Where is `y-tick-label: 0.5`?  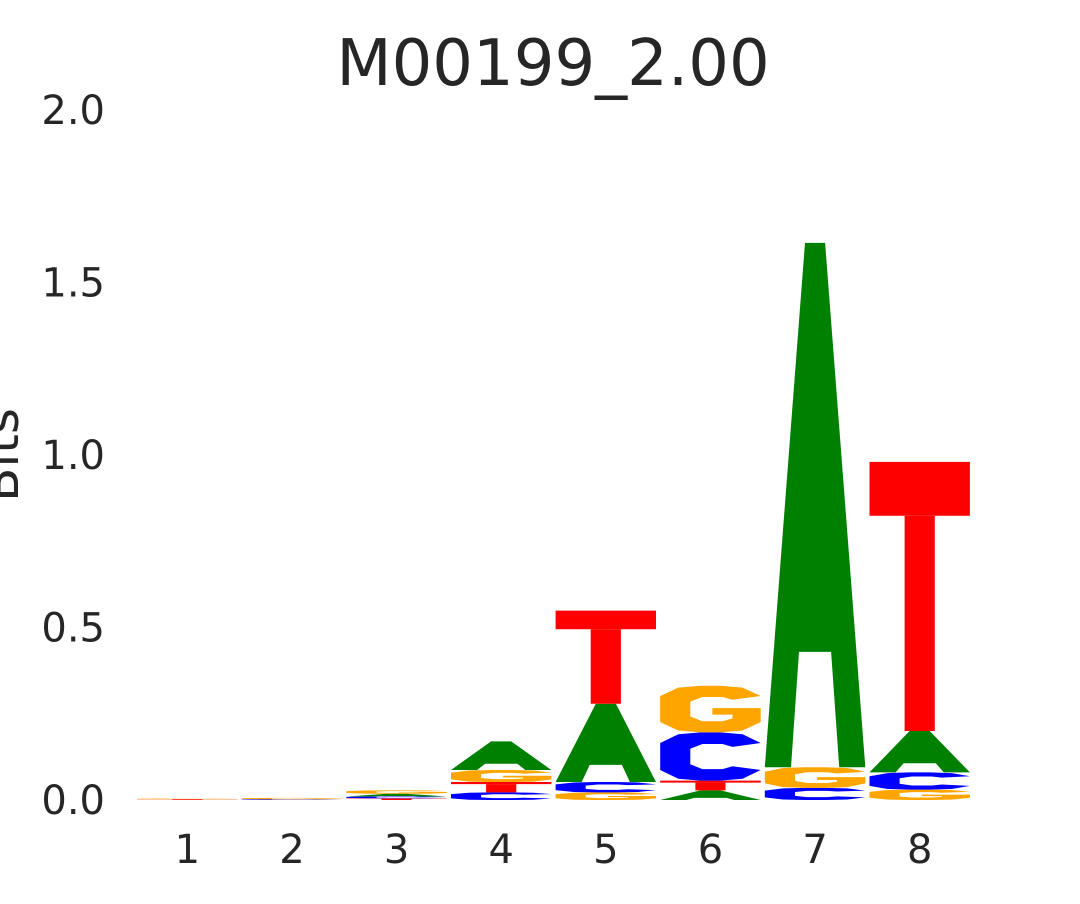
y-tick-label: 0.5 is located at coordinates (73, 629).